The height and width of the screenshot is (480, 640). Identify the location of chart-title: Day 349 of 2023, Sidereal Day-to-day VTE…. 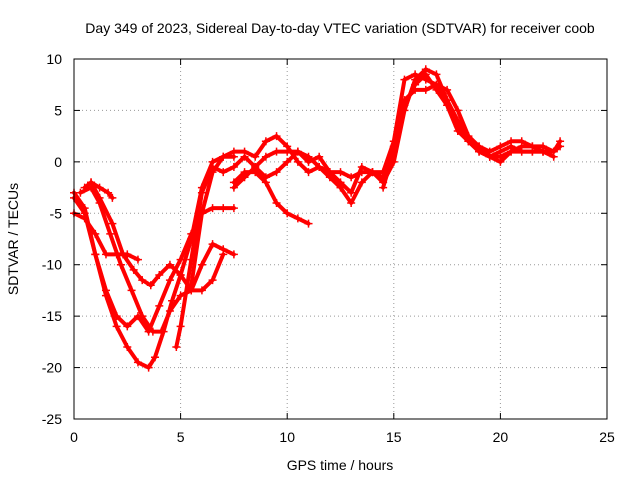
(340, 28).